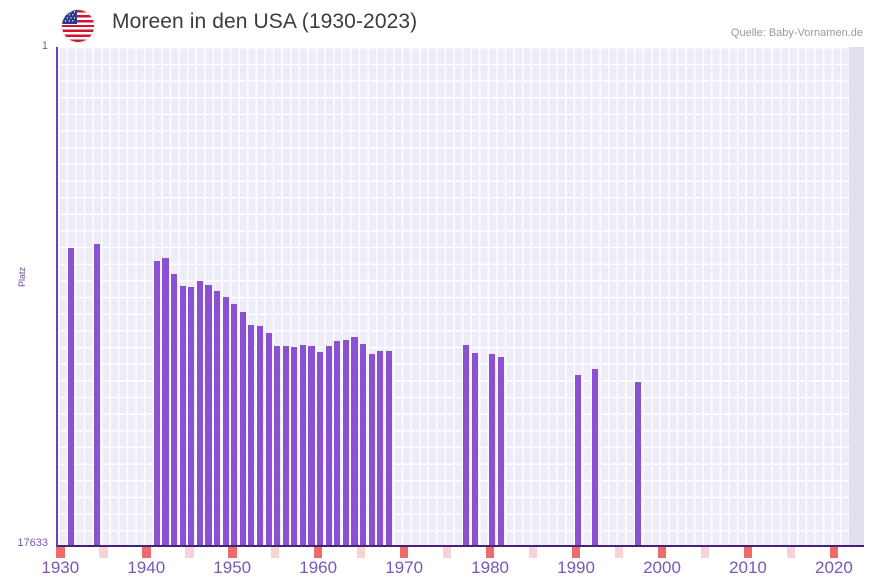  Describe the element at coordinates (354, 441) in the screenshot. I see `bar-1964` at that location.